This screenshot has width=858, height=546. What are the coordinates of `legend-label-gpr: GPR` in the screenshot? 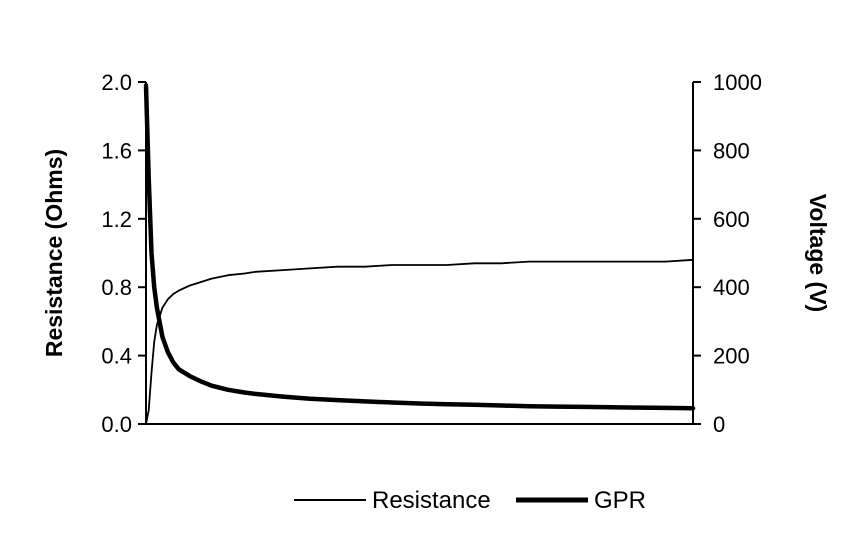 It's located at (620, 500).